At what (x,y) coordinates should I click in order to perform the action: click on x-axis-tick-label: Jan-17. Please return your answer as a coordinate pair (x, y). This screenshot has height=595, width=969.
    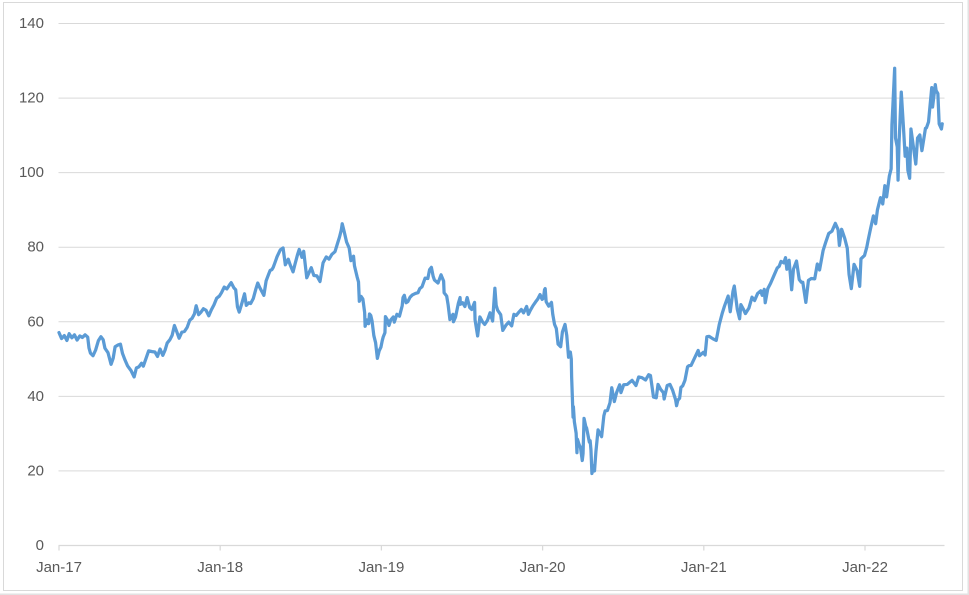
    Looking at the image, I should click on (59, 567).